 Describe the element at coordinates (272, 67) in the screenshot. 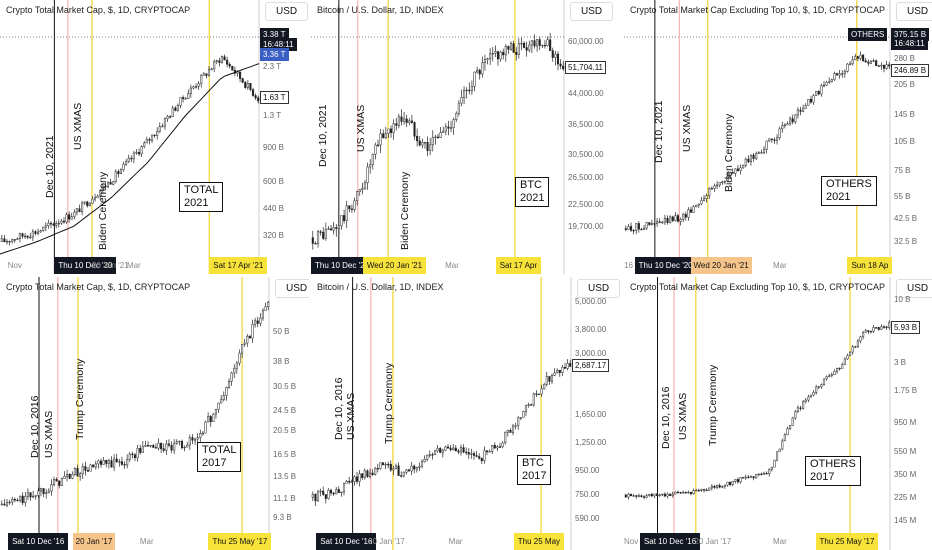

I see `y-tick-label: 2.3 T` at that location.